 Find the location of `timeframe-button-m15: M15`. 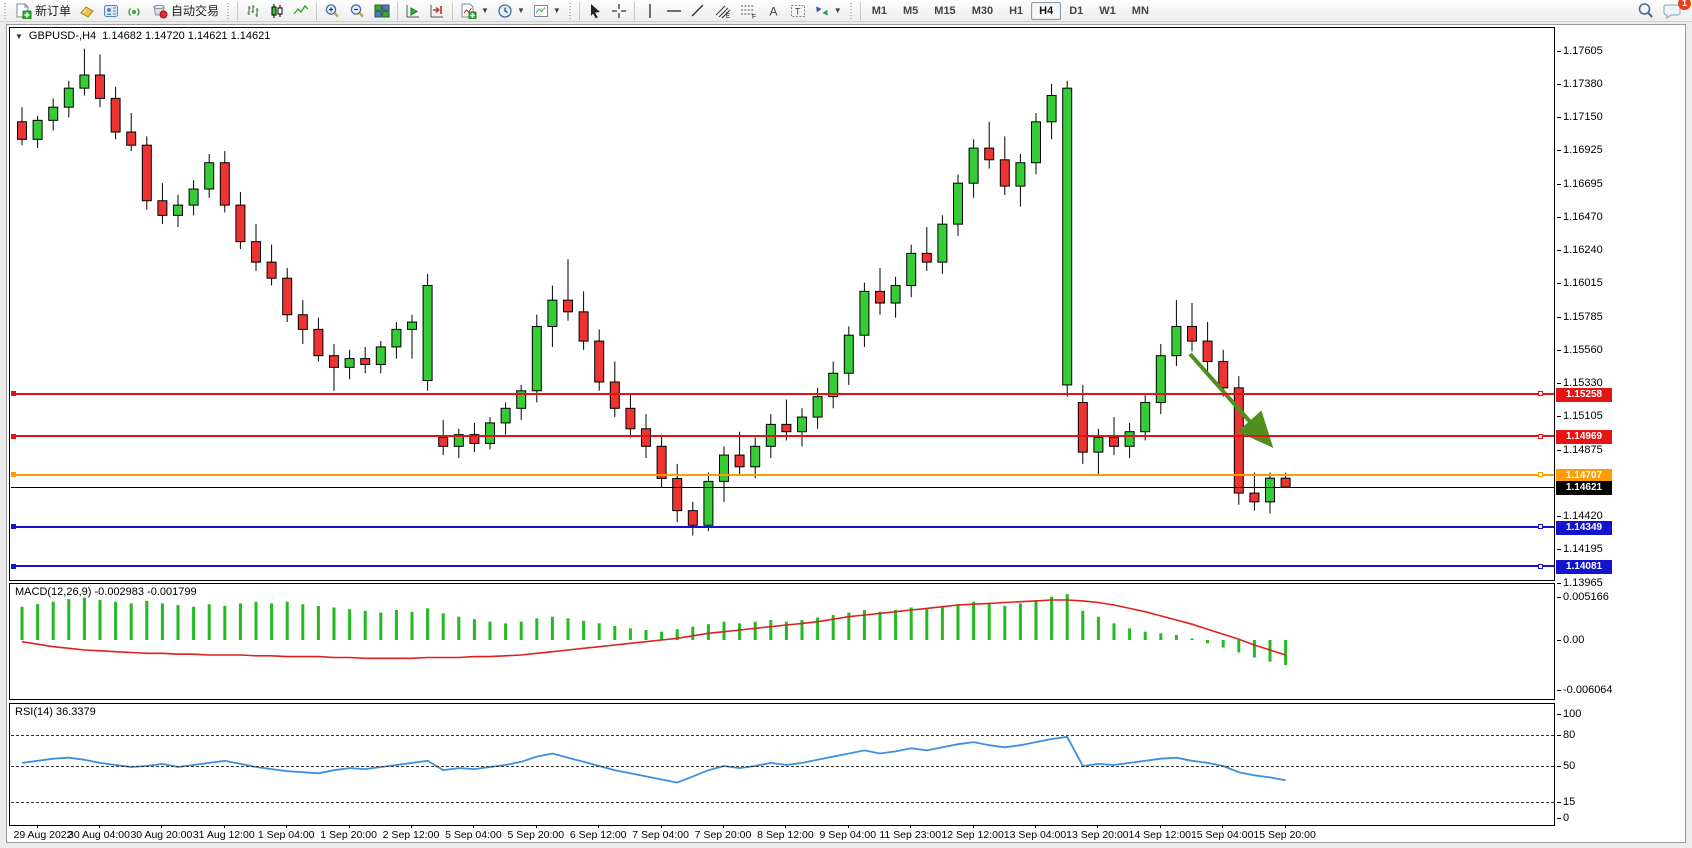

timeframe-button-m15: M15 is located at coordinates (945, 10).